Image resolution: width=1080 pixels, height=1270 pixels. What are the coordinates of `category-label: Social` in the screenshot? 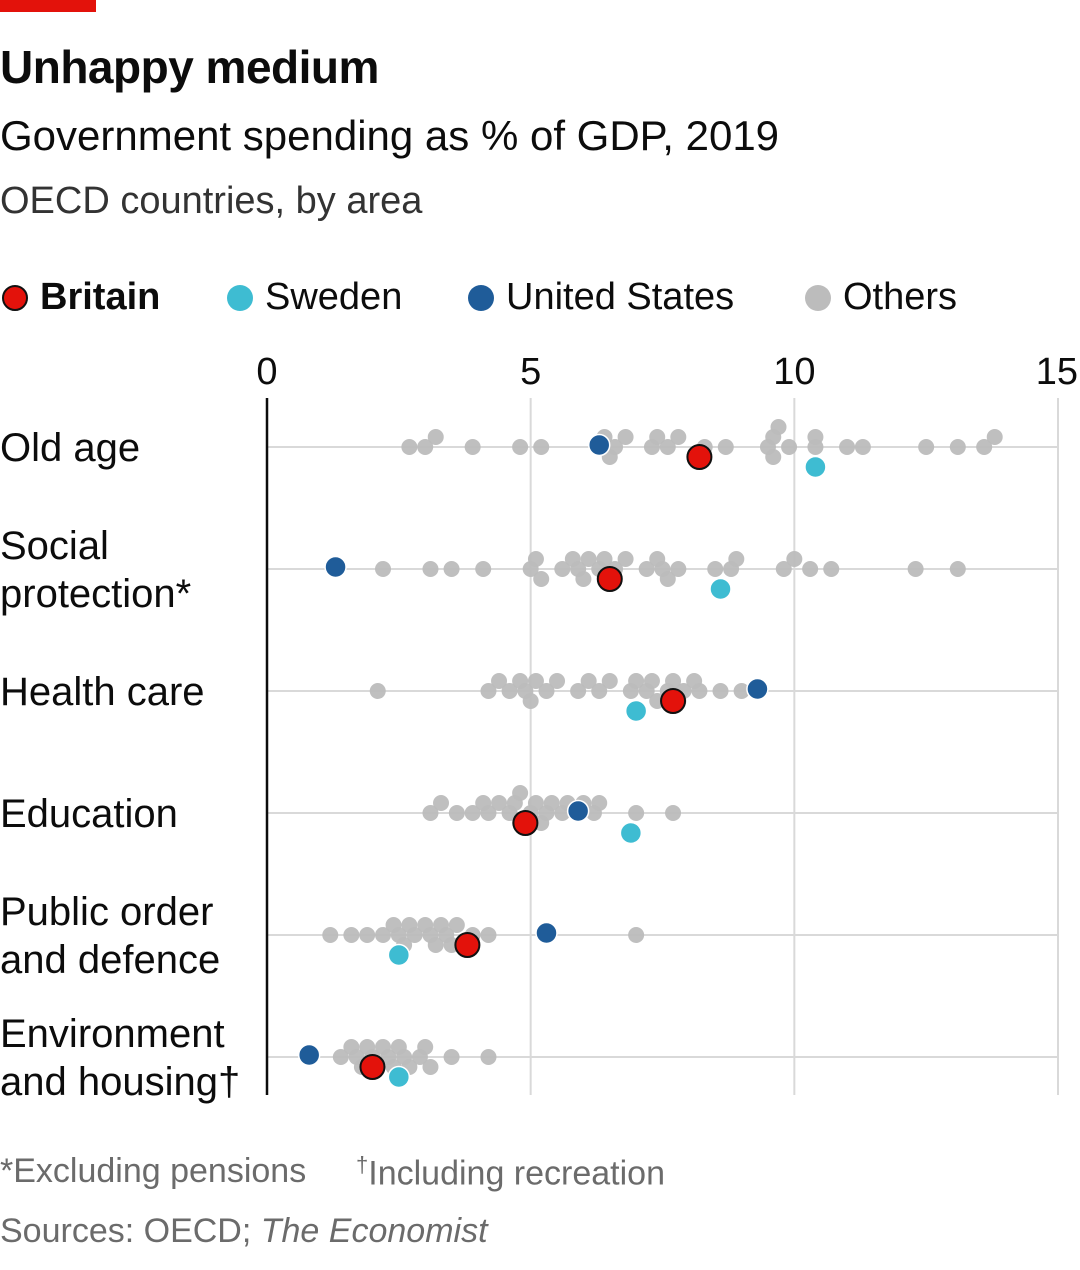 It's located at (54, 546).